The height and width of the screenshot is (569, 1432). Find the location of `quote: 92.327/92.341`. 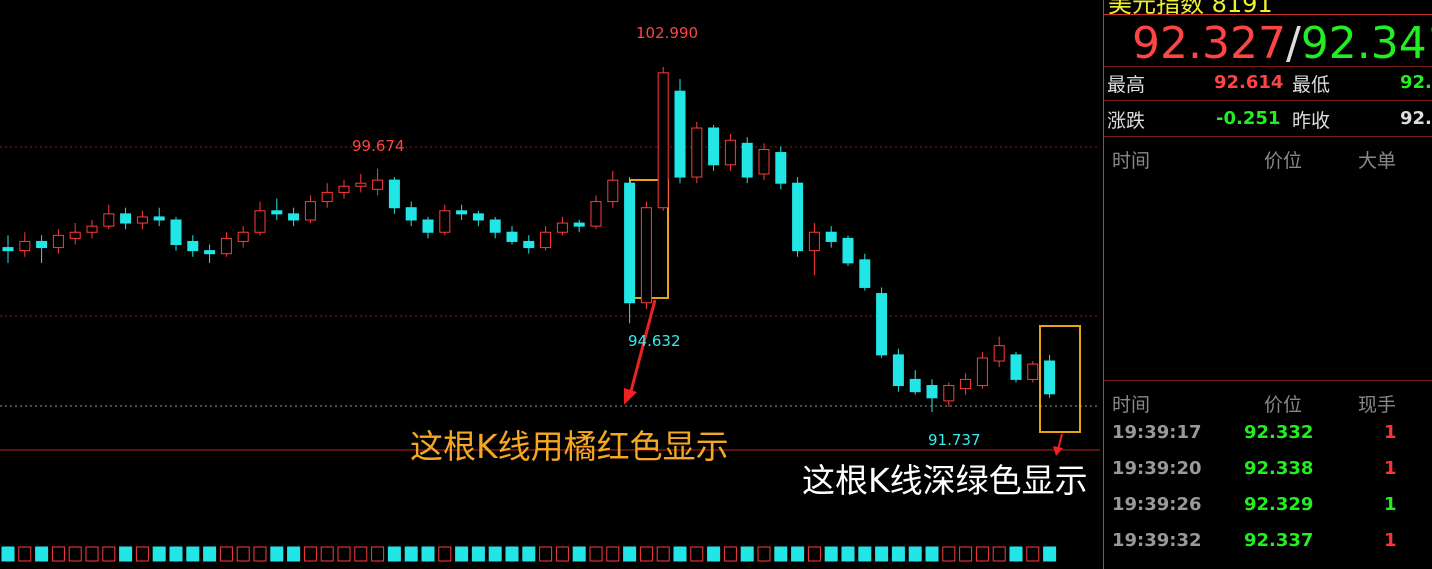

quote: 92.327/92.341 is located at coordinates (1282, 43).